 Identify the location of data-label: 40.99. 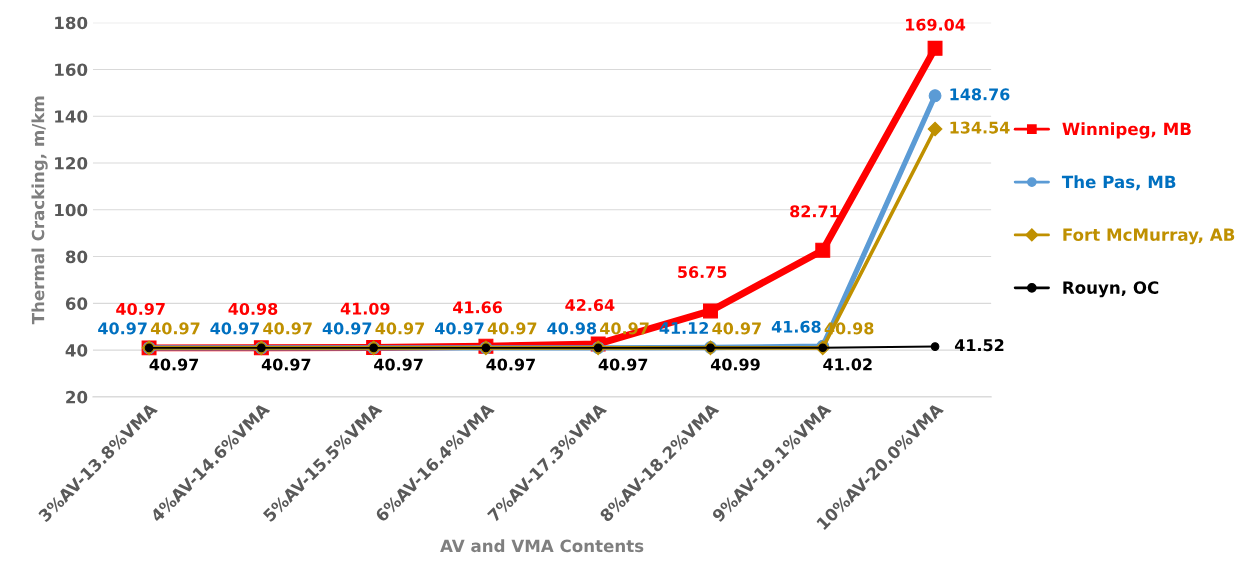
(735, 364).